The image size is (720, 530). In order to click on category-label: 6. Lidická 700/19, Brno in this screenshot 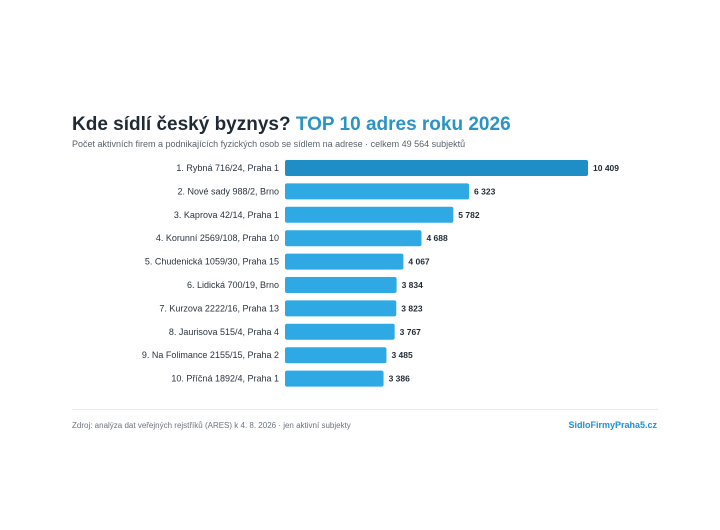, I will do `click(233, 285)`.